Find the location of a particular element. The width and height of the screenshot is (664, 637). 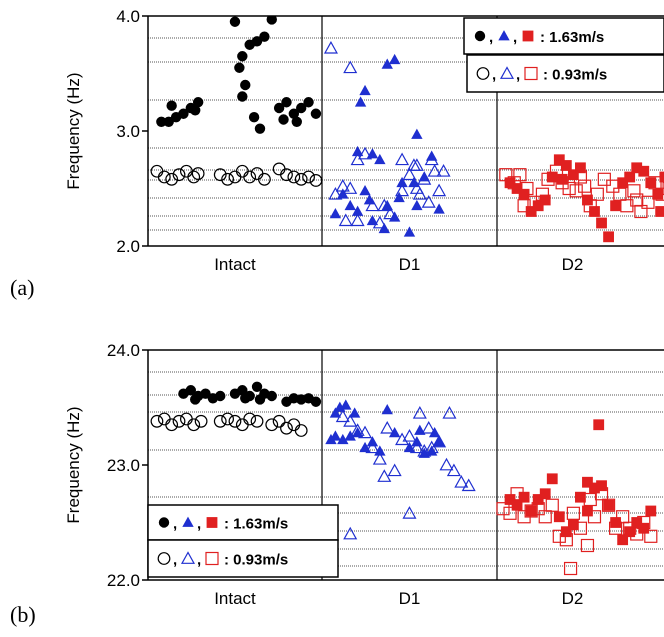

y-tick-label: 4.0 is located at coordinates (128, 16).